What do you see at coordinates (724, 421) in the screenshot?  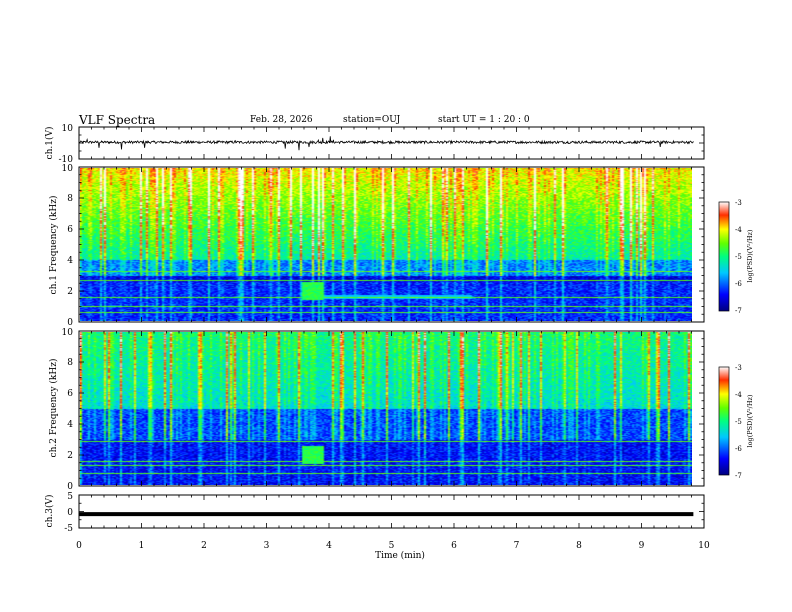 I see `ch2-colorbar` at bounding box center [724, 421].